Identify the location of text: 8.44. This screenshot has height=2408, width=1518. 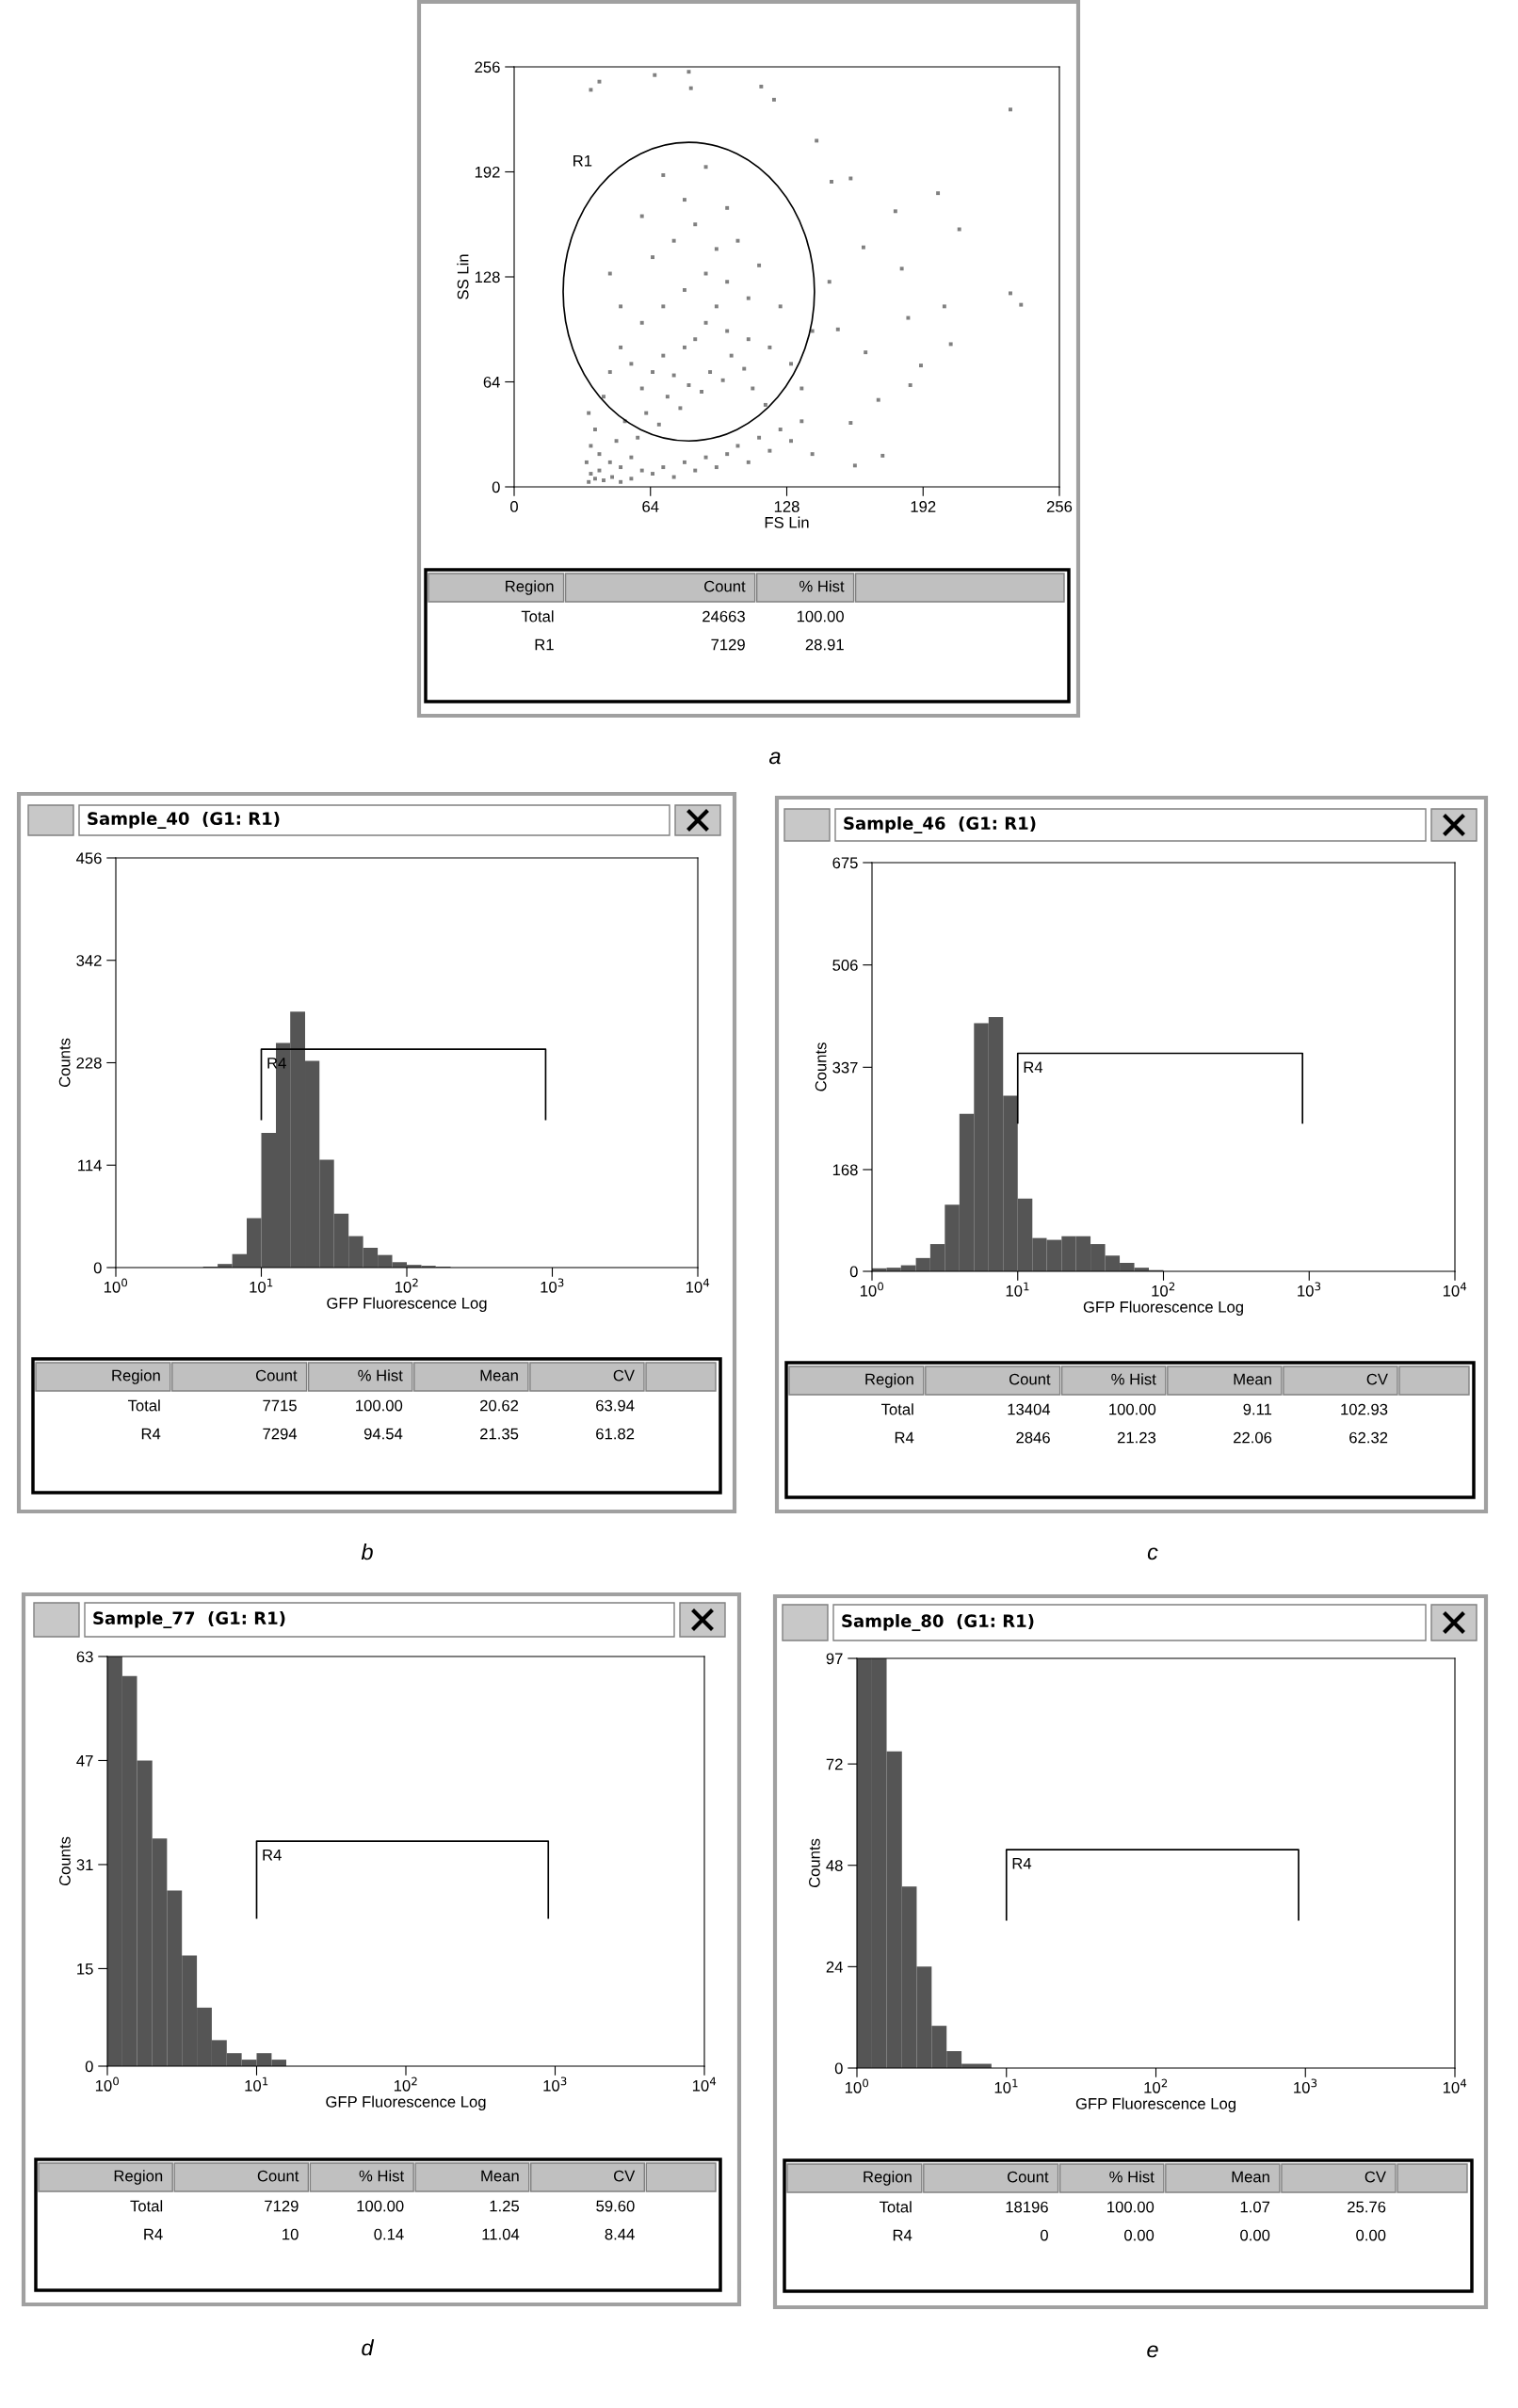
(620, 2234).